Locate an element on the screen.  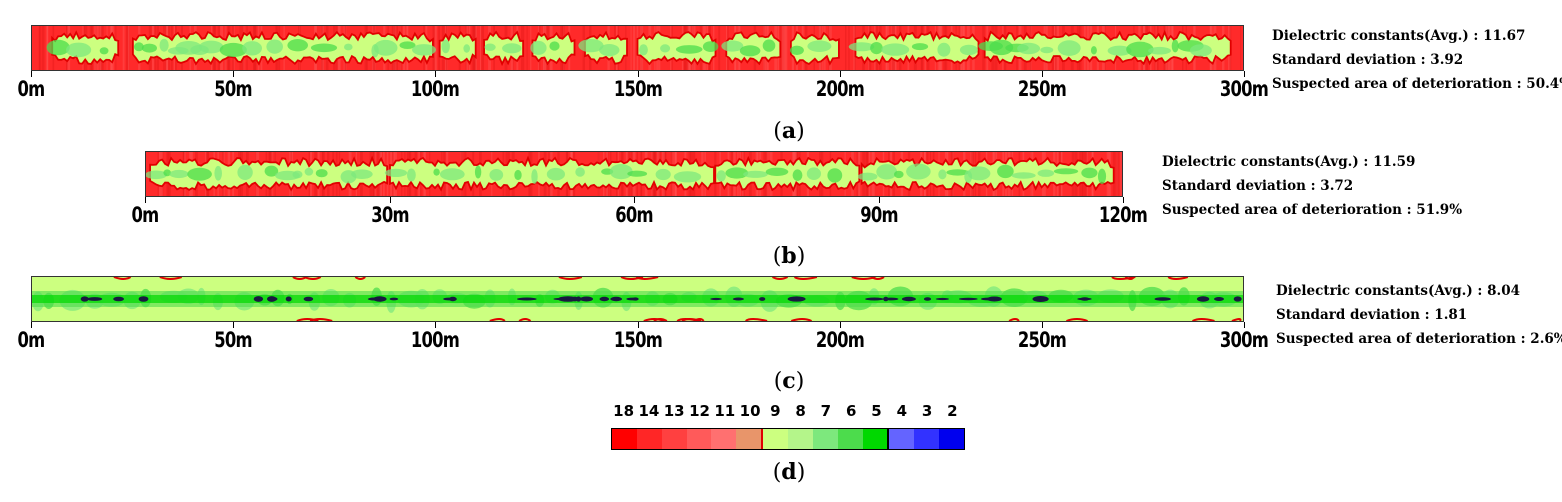
legend-value: 9 is located at coordinates (775, 411).